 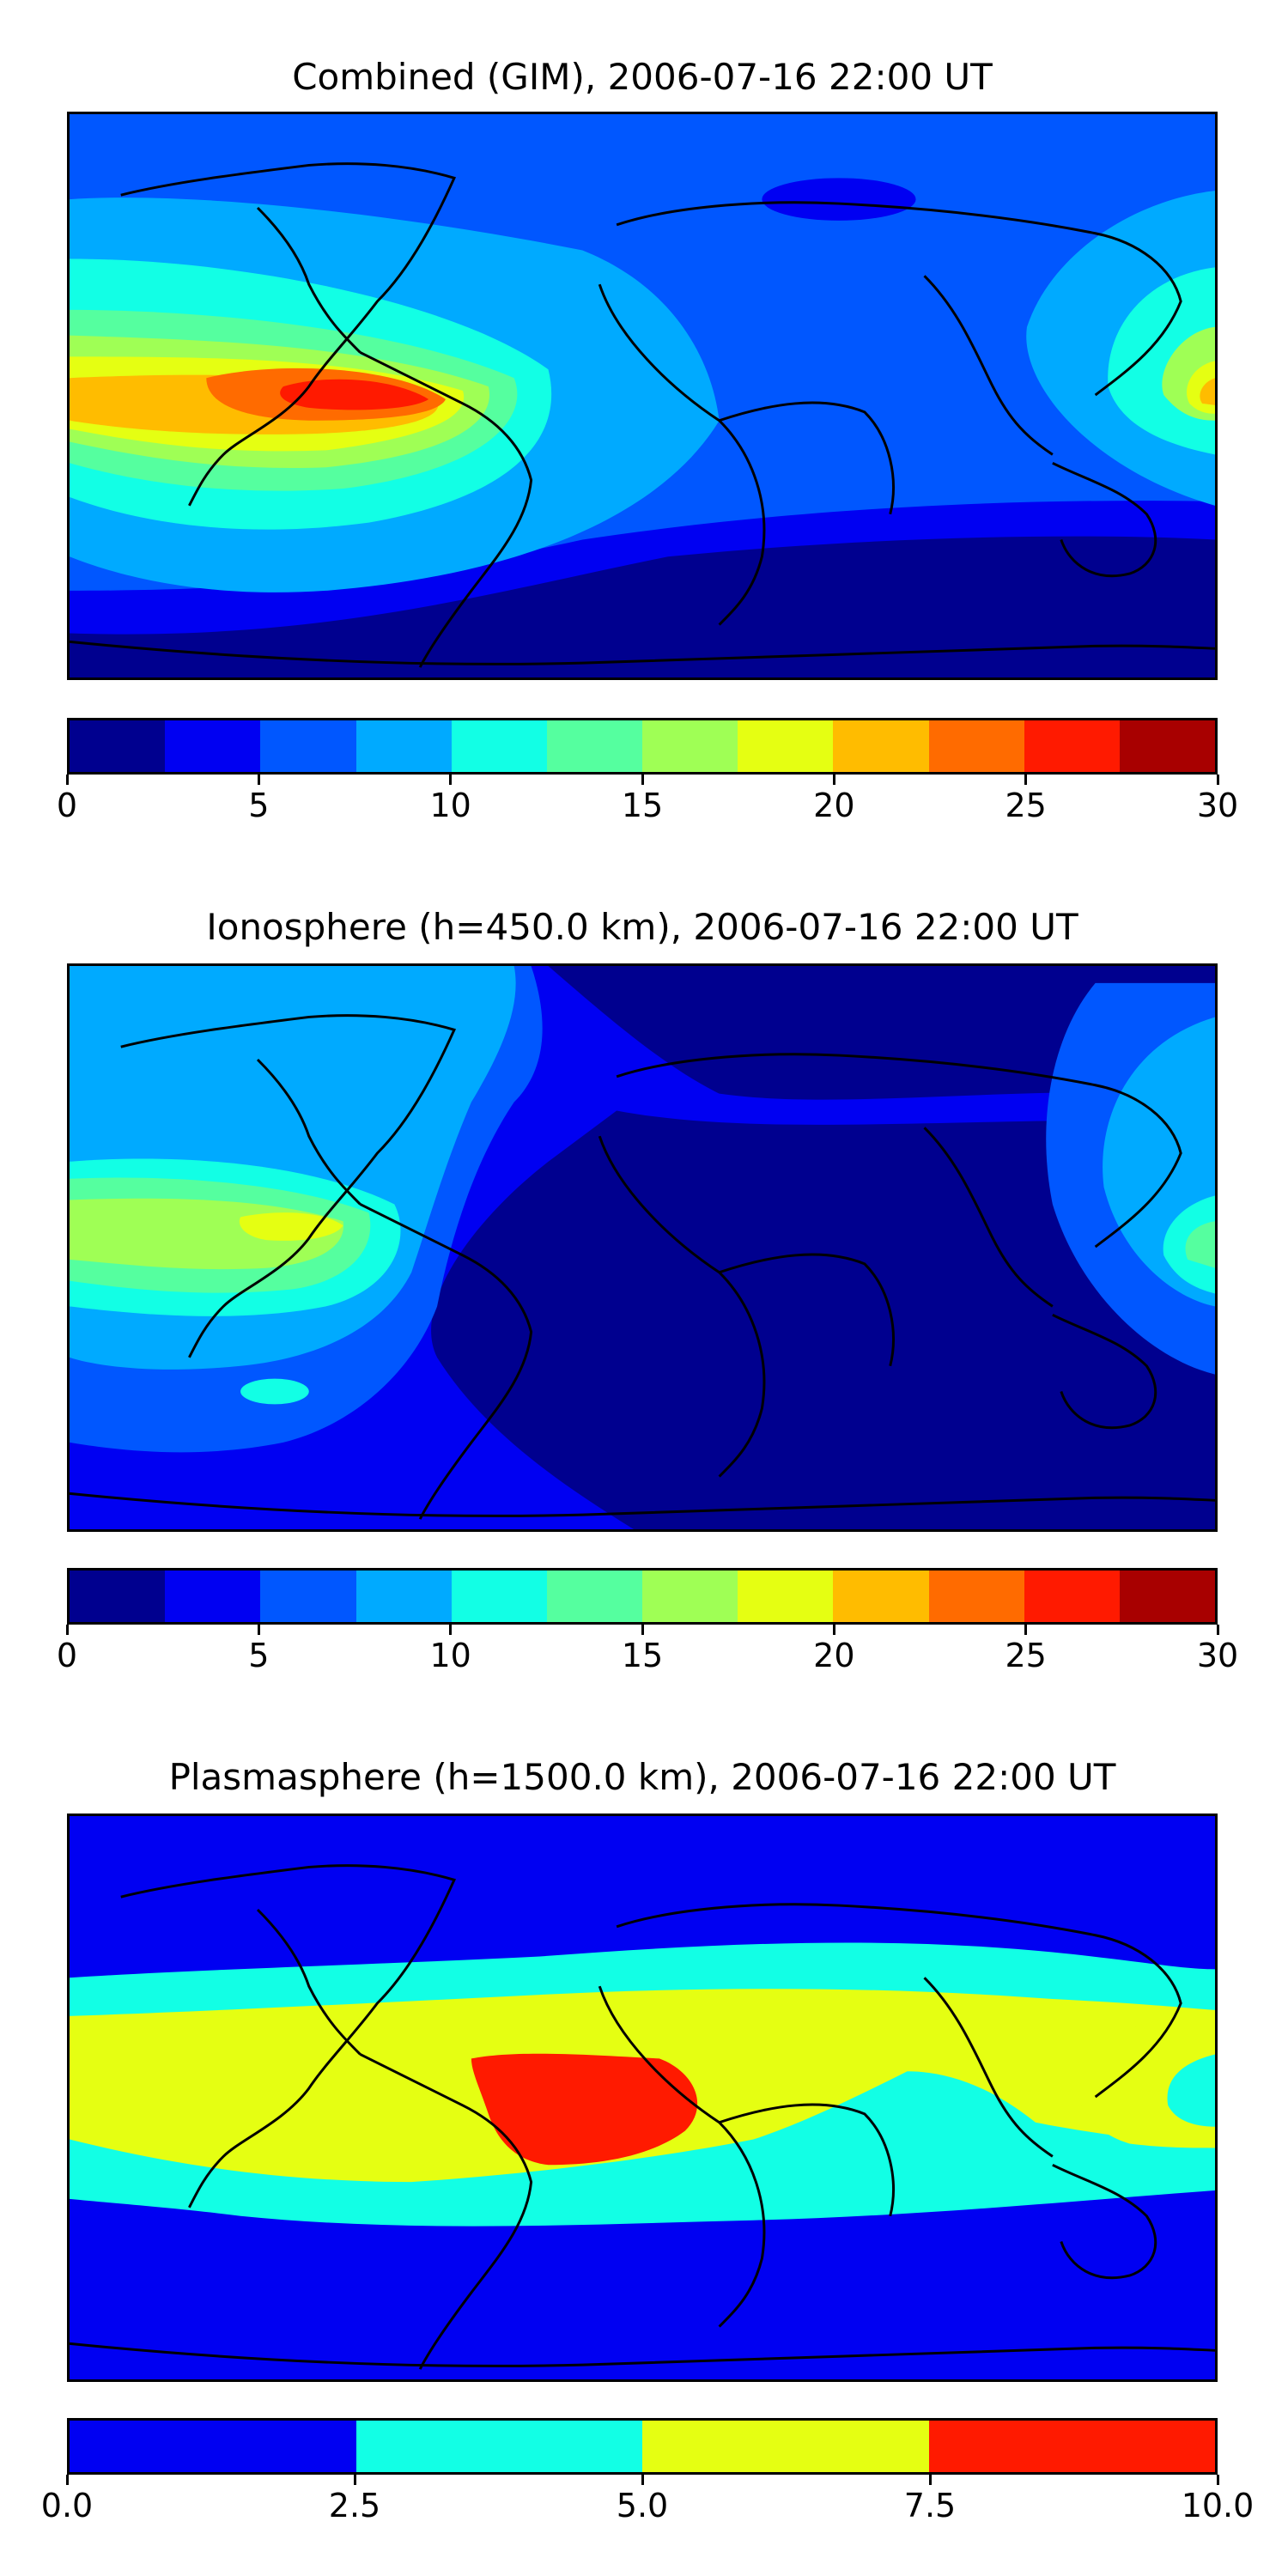 What do you see at coordinates (1200, 1244) in the screenshot?
I see `tec-band-15-east` at bounding box center [1200, 1244].